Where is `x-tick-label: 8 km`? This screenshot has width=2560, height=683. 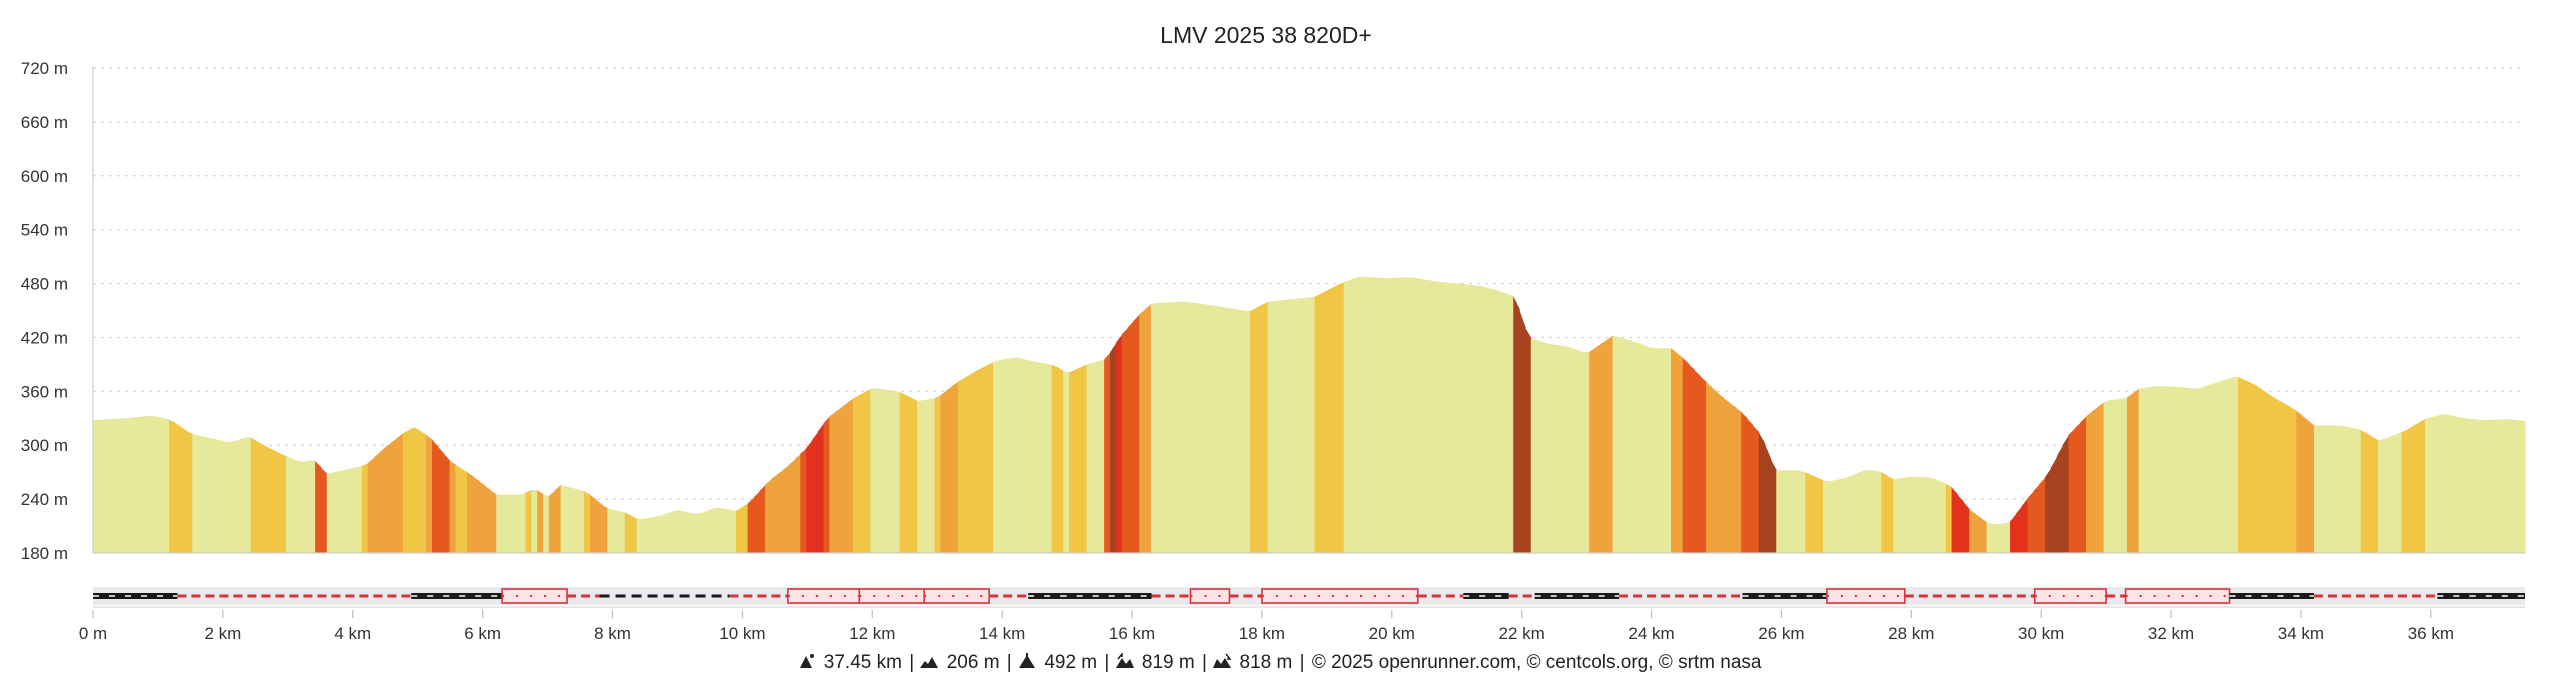 x-tick-label: 8 km is located at coordinates (612, 633).